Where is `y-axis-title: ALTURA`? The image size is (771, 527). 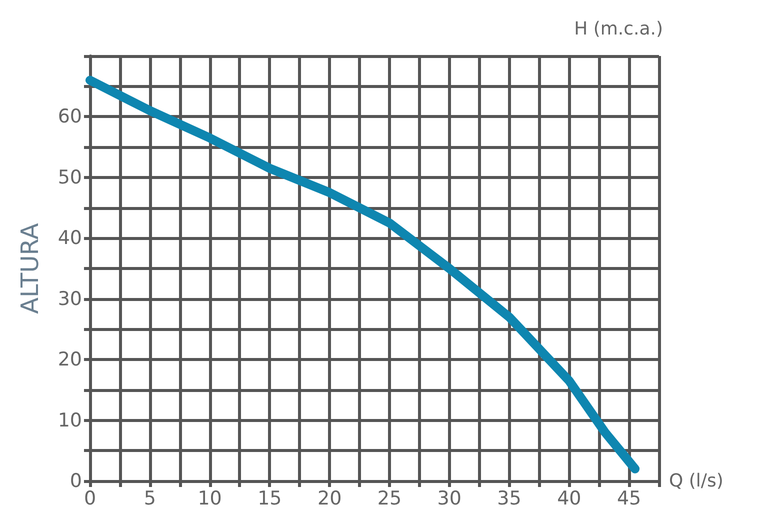 y-axis-title: ALTURA is located at coordinates (30, 268).